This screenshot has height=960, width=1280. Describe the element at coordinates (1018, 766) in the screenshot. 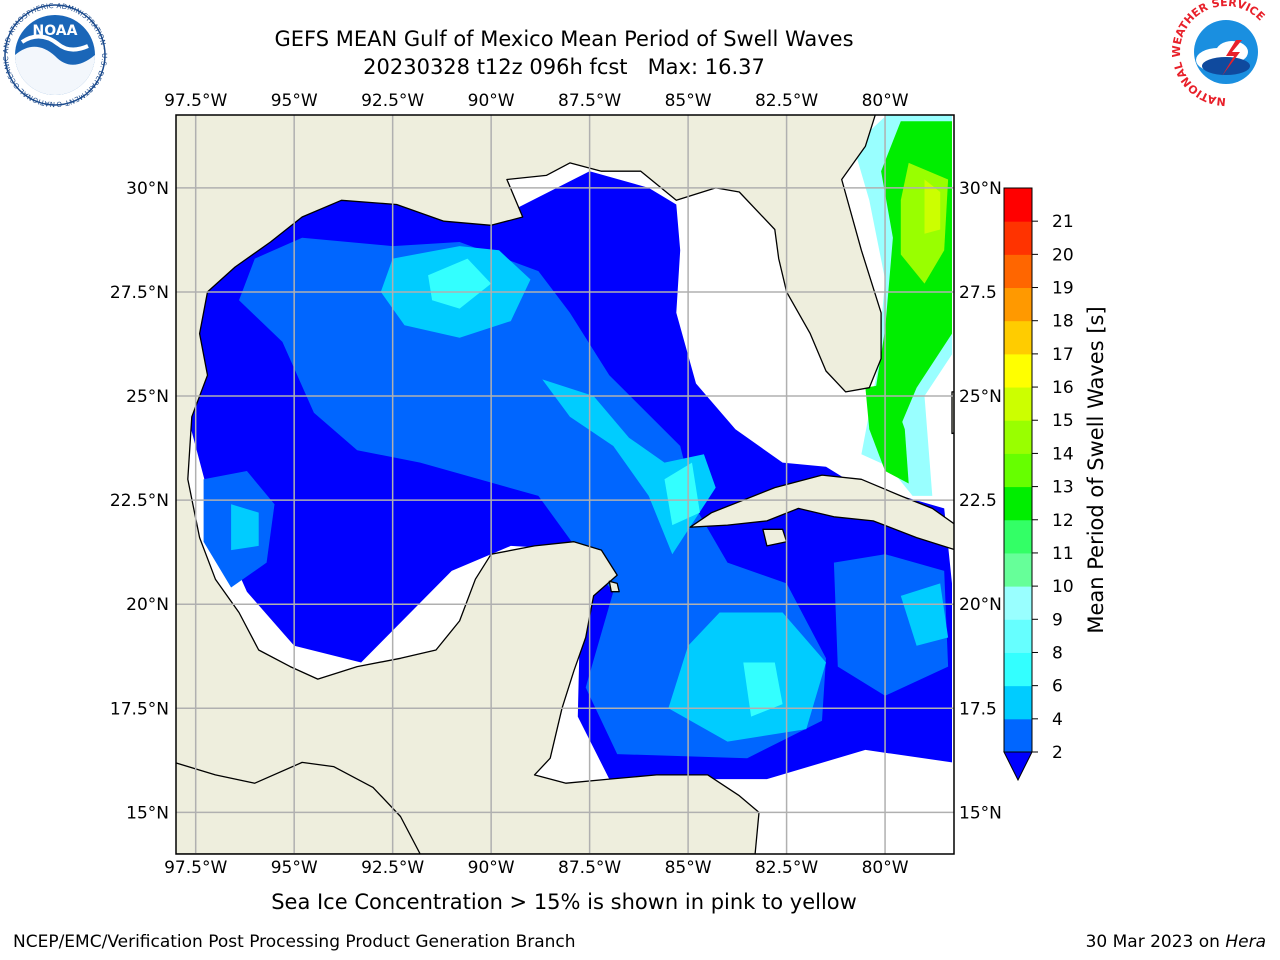

I see `colorbar-extend-arrow` at that location.